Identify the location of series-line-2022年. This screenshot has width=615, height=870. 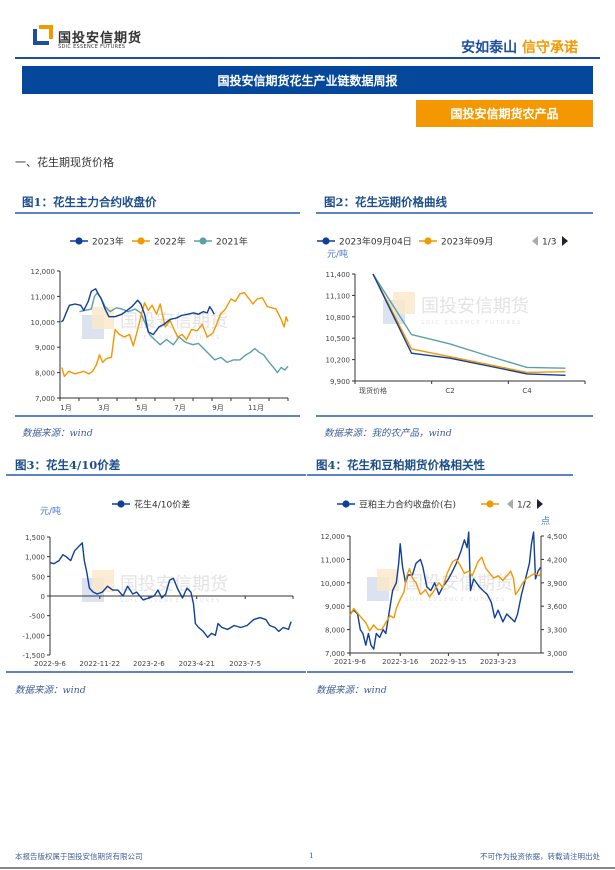
(175, 334).